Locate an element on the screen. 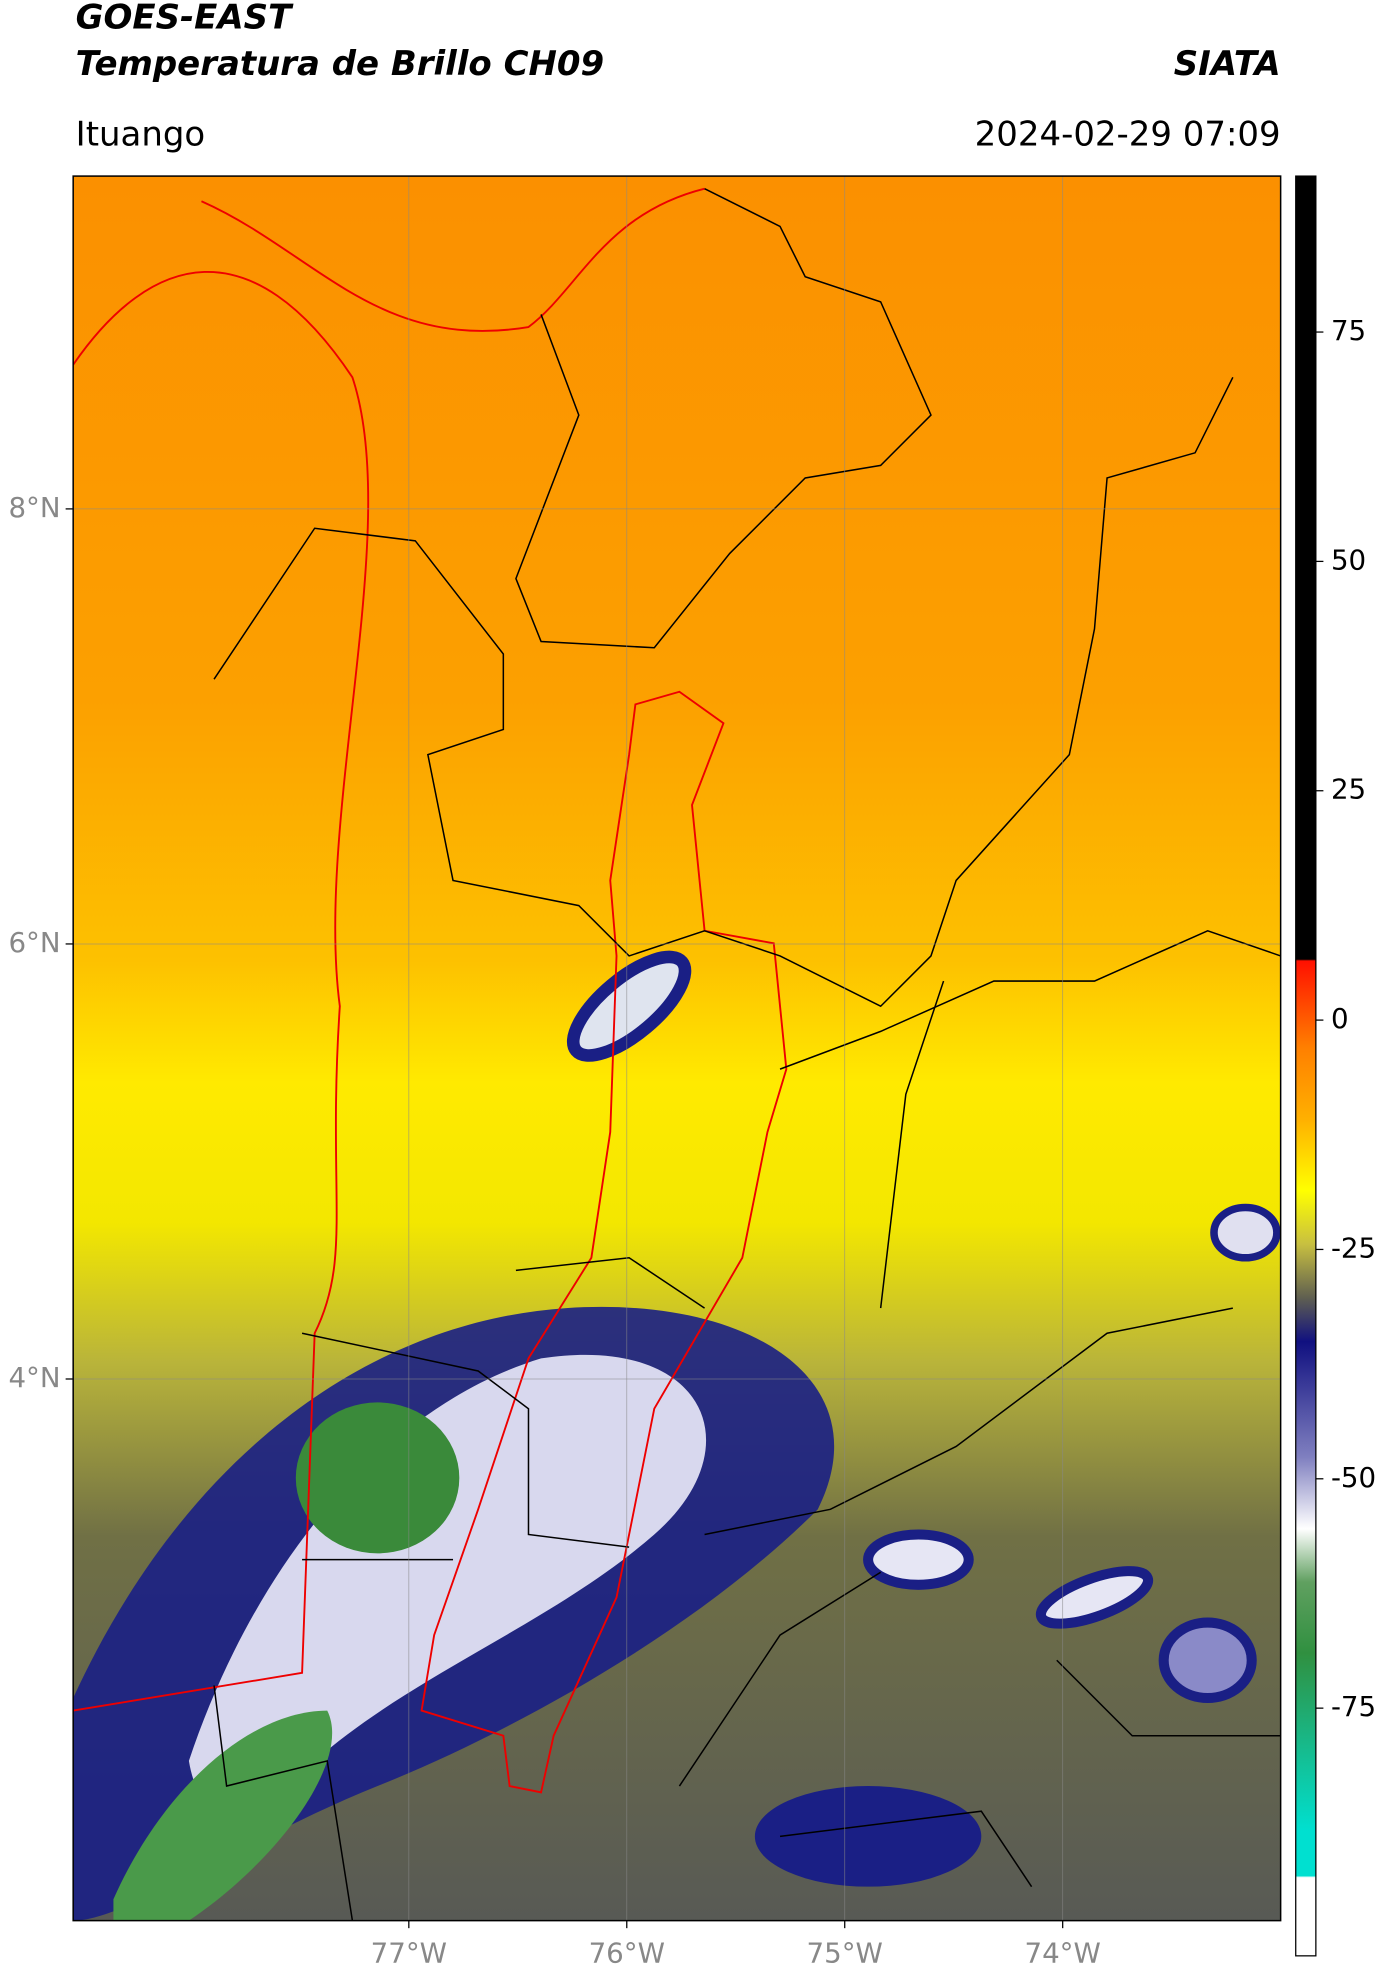 The image size is (1384, 1985). lat-label: 8°N is located at coordinates (34, 507).